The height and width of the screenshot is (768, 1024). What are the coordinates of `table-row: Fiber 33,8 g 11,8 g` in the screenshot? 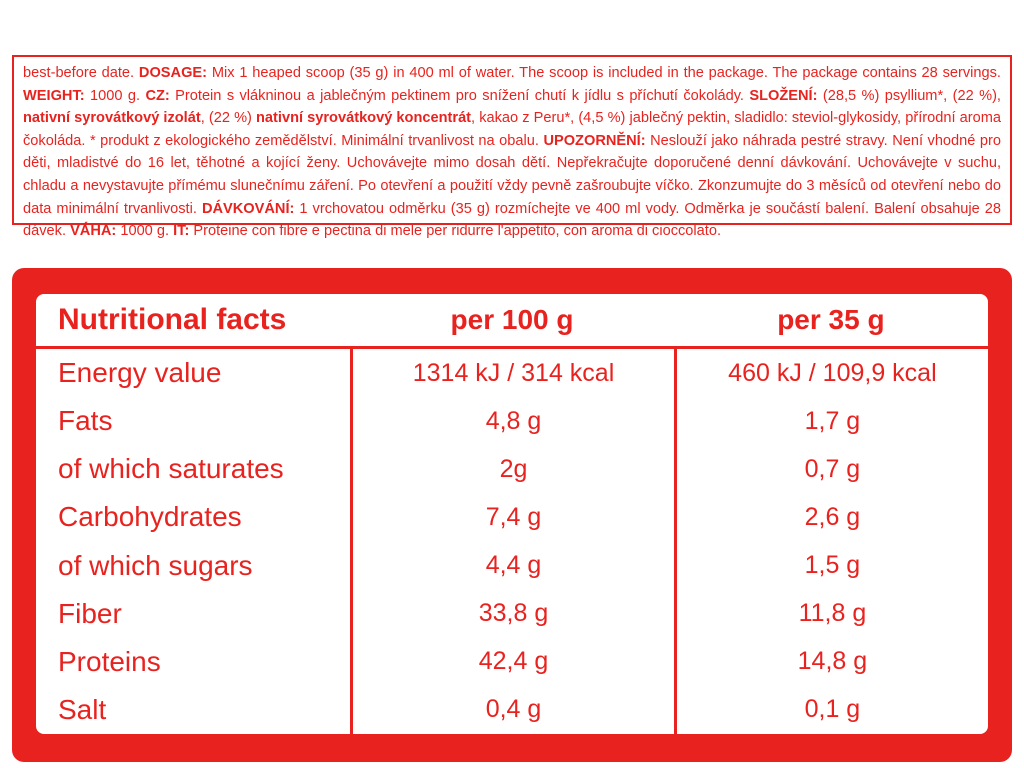 It's located at (512, 613).